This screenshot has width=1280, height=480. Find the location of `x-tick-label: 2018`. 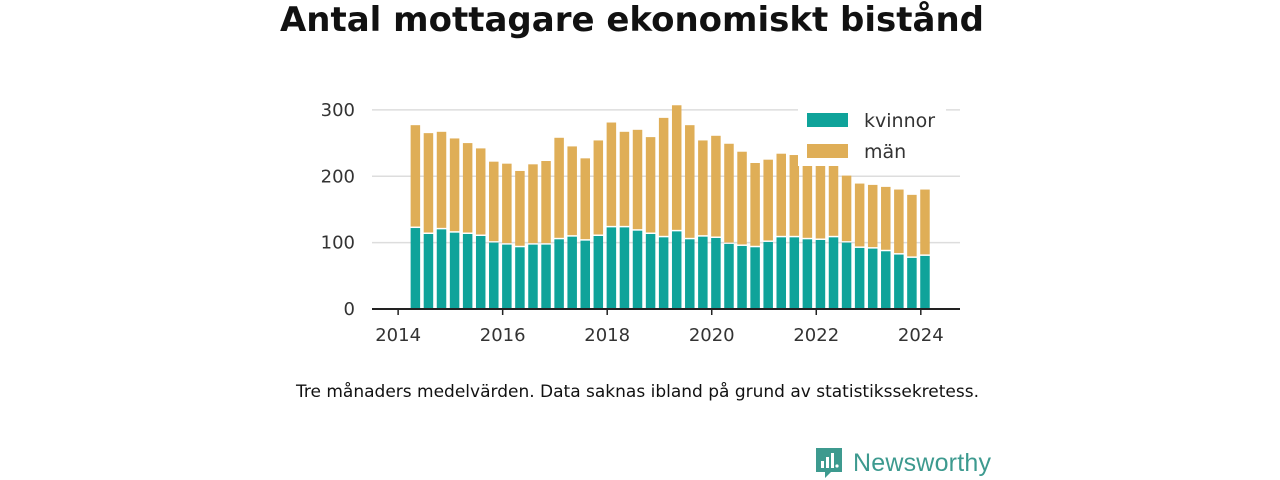

x-tick-label: 2018 is located at coordinates (607, 335).